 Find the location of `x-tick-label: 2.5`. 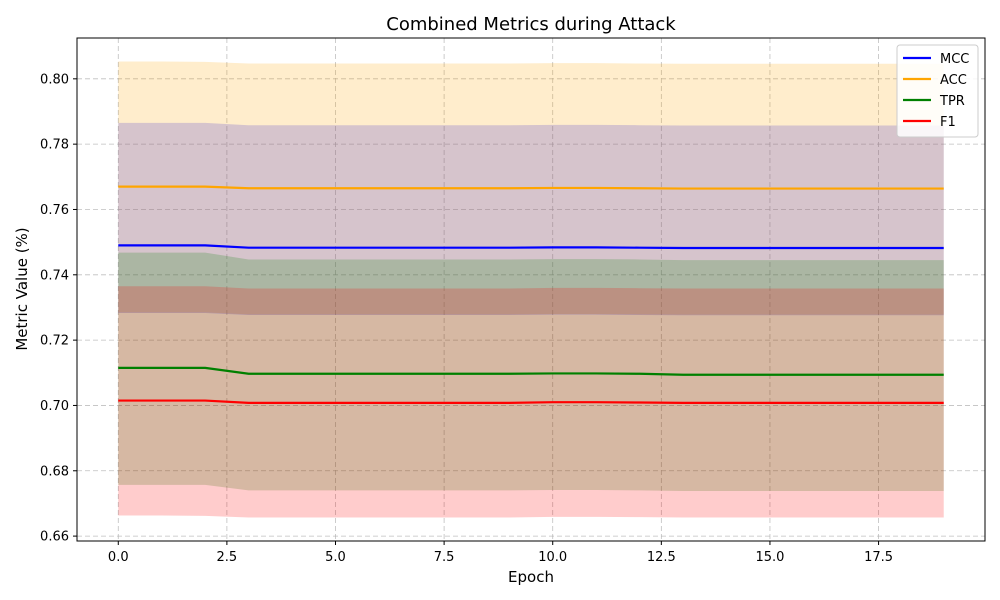

x-tick-label: 2.5 is located at coordinates (227, 557).